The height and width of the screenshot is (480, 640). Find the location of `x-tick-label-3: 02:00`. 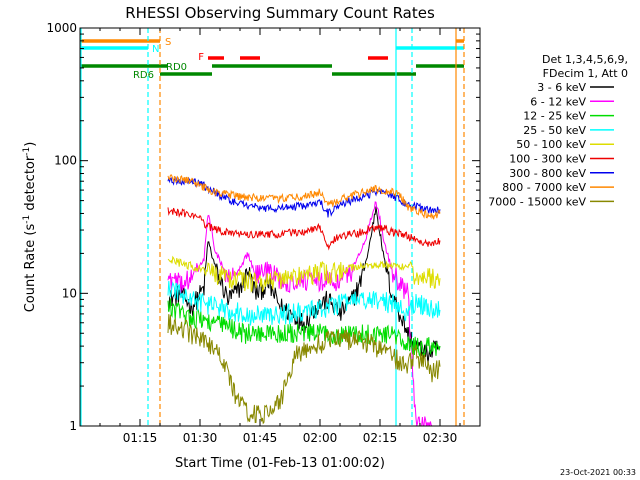

x-tick-label-3: 02:00 is located at coordinates (320, 438).